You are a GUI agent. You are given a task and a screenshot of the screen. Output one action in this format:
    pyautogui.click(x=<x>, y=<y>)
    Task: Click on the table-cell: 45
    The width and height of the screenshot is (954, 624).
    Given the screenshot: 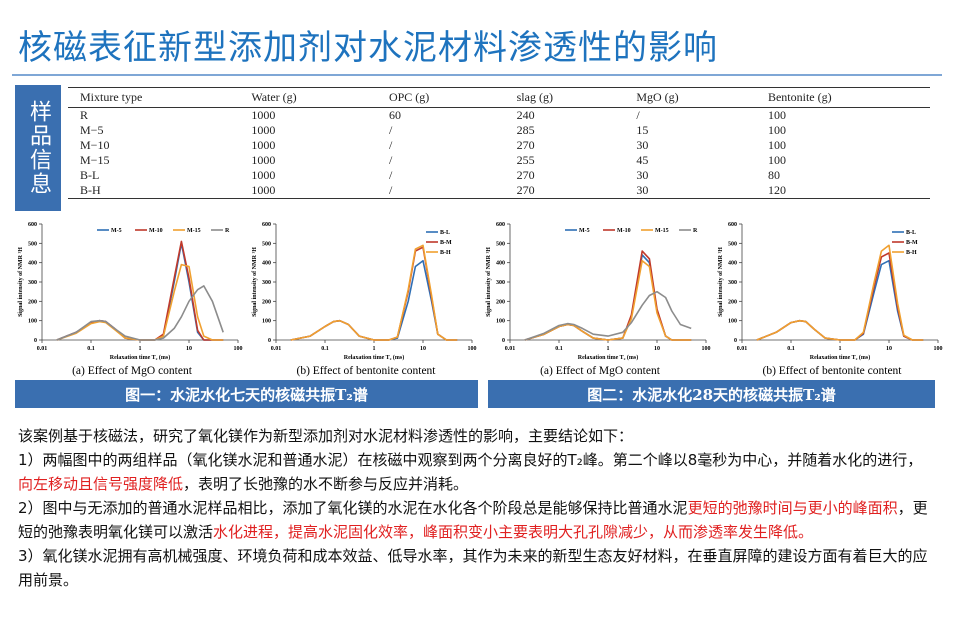 What is the action you would take?
    pyautogui.click(x=642, y=160)
    